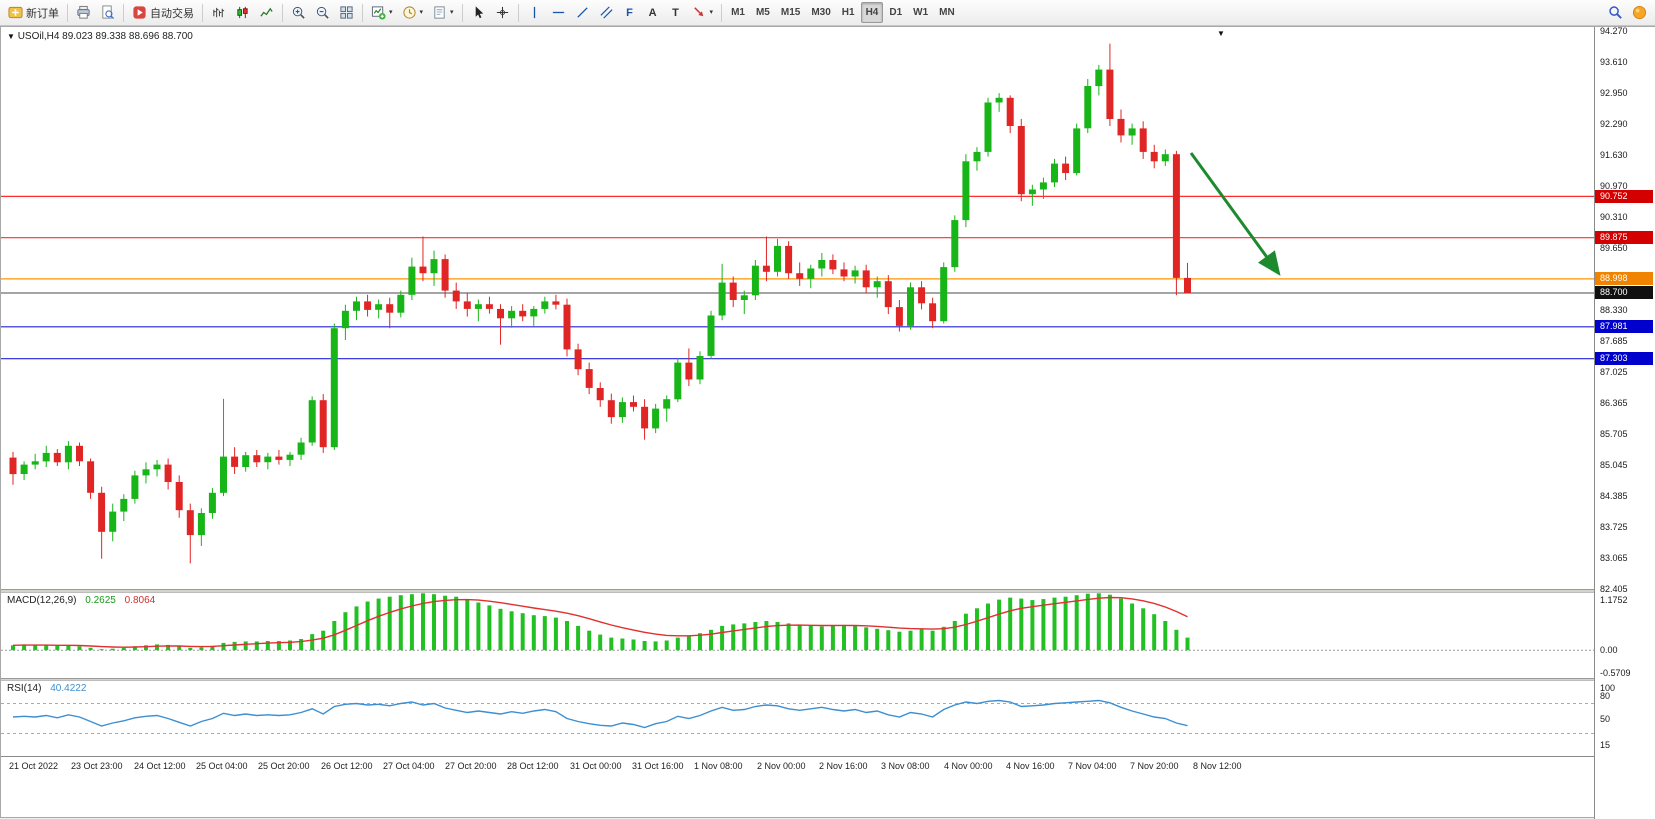  I want to click on autotrading-button: 自动交易, so click(163, 12).